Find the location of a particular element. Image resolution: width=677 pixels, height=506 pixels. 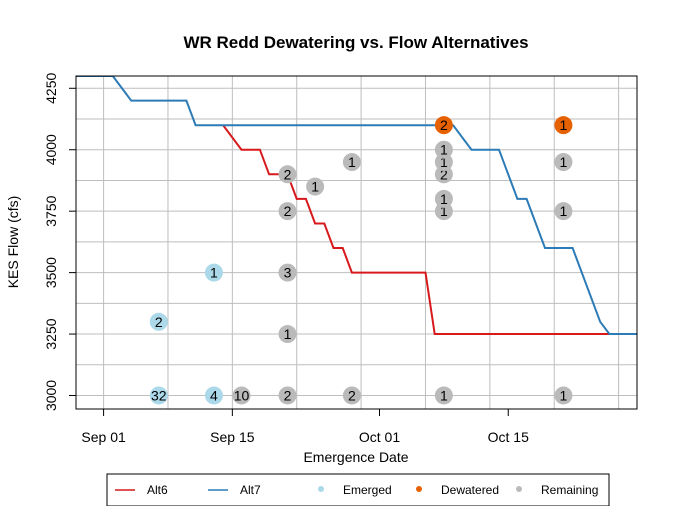

legend-swatch-dewatered is located at coordinates (419, 489).